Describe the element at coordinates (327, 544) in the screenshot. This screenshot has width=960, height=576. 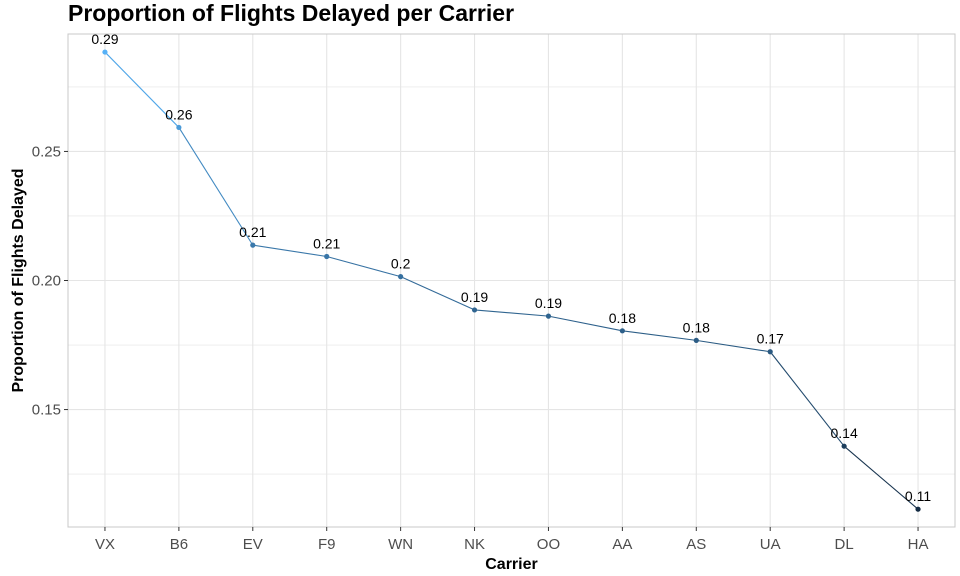
I see `x-tick-label: F9` at that location.